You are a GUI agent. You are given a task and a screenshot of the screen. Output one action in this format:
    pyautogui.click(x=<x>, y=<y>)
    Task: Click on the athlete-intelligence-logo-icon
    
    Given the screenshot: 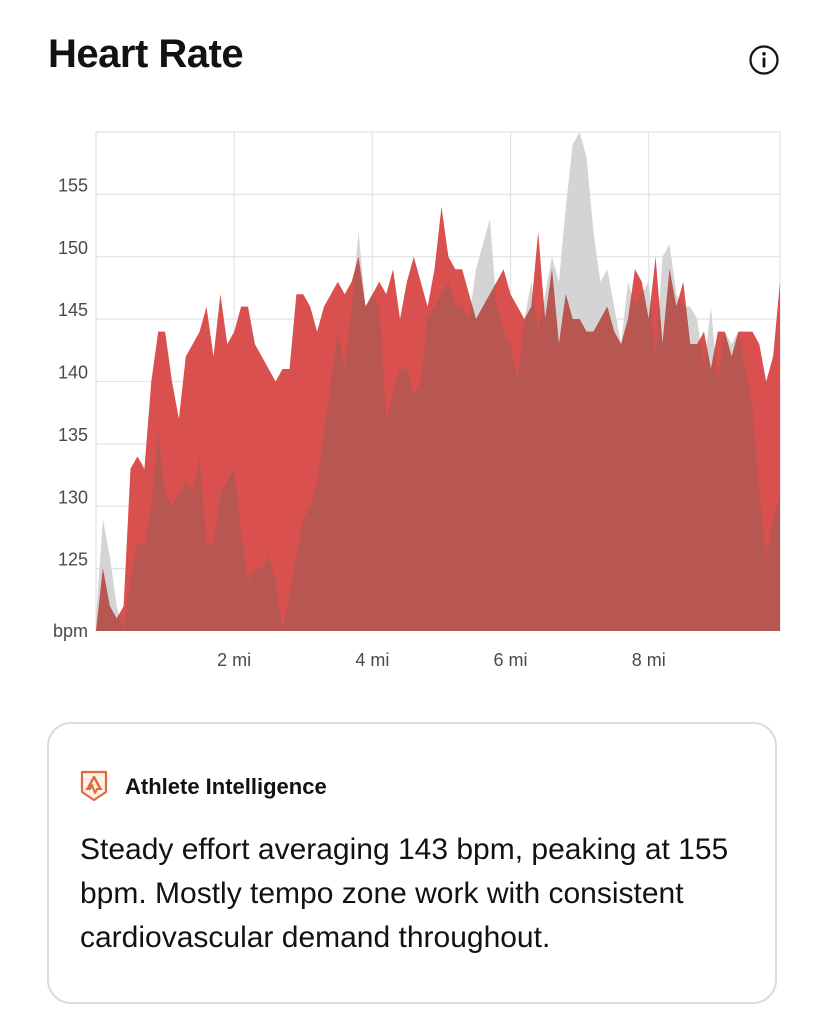 What is the action you would take?
    pyautogui.click(x=94, y=786)
    